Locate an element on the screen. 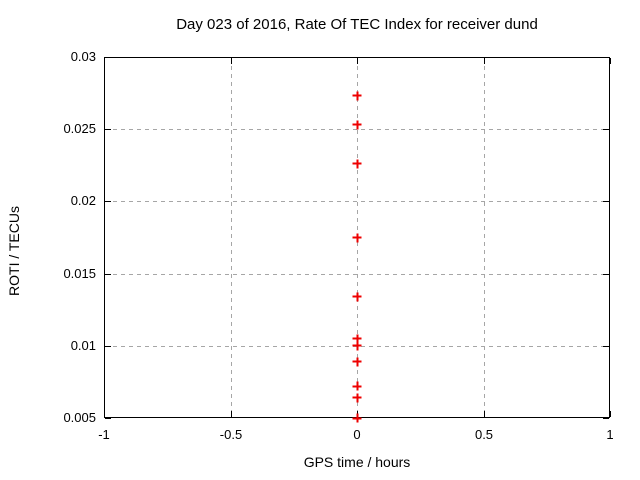 The height and width of the screenshot is (480, 640). y-tick-label: 0.01 is located at coordinates (83, 345).